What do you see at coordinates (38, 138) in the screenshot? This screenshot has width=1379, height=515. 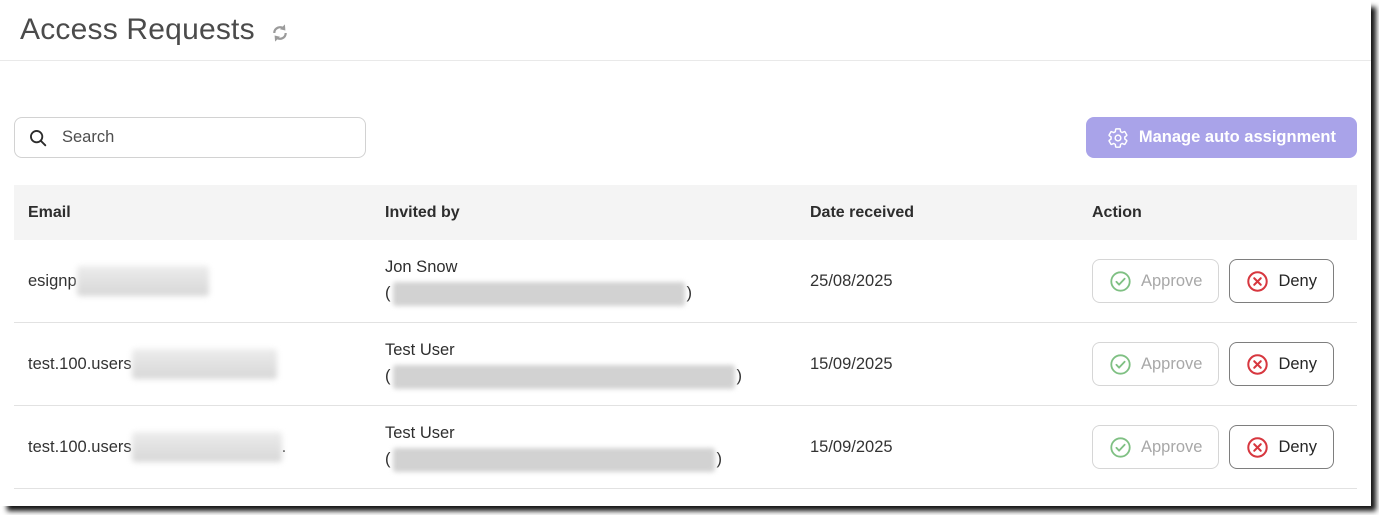 I see `search-icon` at bounding box center [38, 138].